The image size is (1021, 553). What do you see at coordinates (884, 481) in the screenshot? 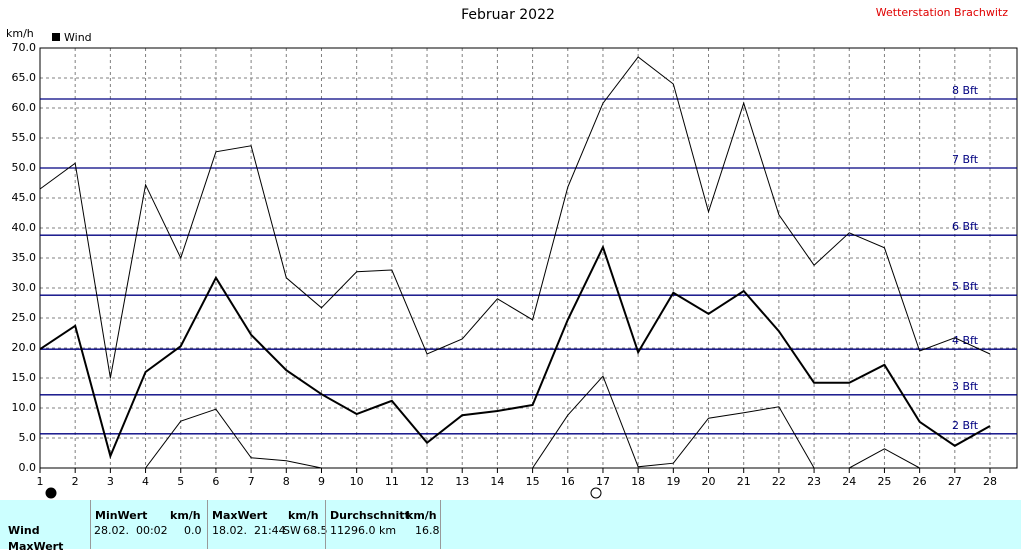
I see `x-tick-label: 25` at bounding box center [884, 481].